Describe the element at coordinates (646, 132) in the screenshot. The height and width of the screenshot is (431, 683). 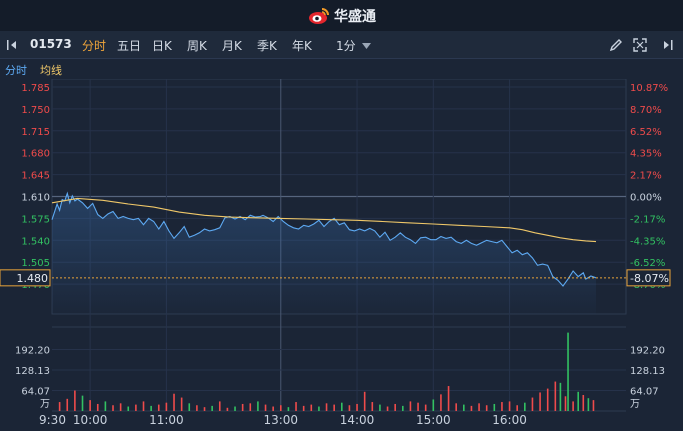
I see `percent-tick-label: 6.52%` at that location.